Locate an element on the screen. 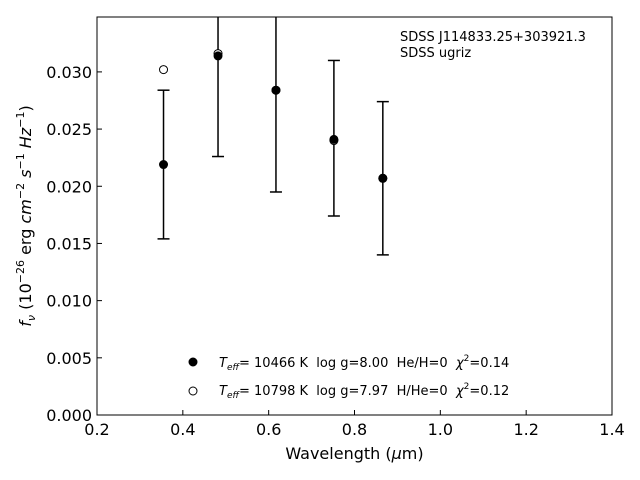  legend-1-chi: χ is located at coordinates (460, 363).